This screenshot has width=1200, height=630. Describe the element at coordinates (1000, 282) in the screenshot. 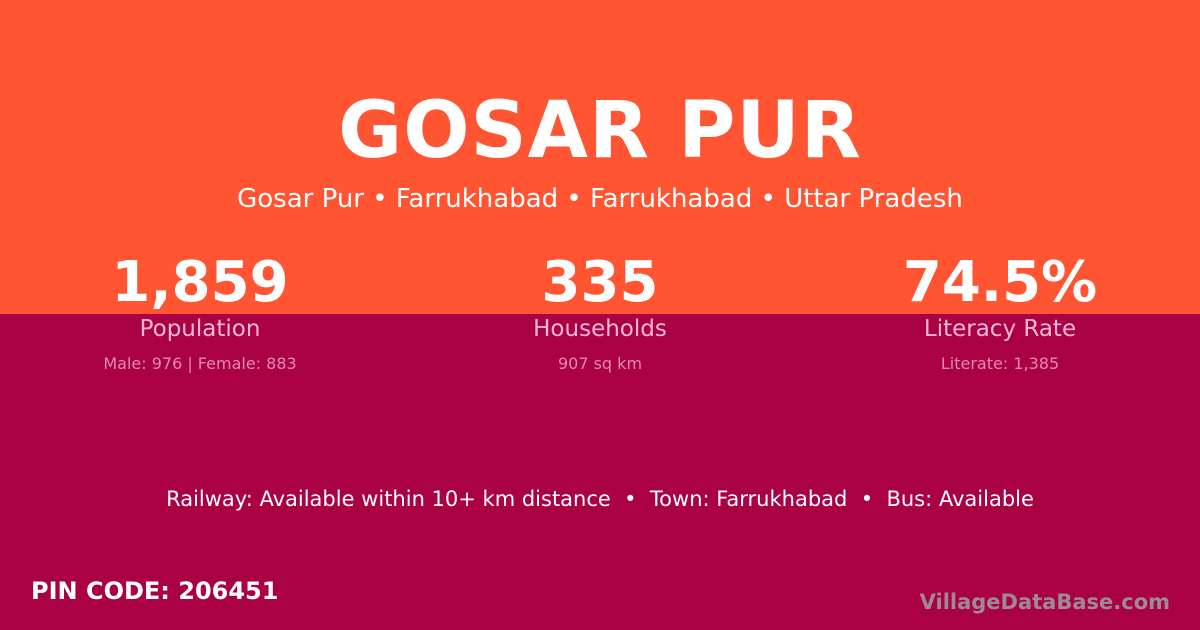

I see `stat-value: 74.5%` at that location.